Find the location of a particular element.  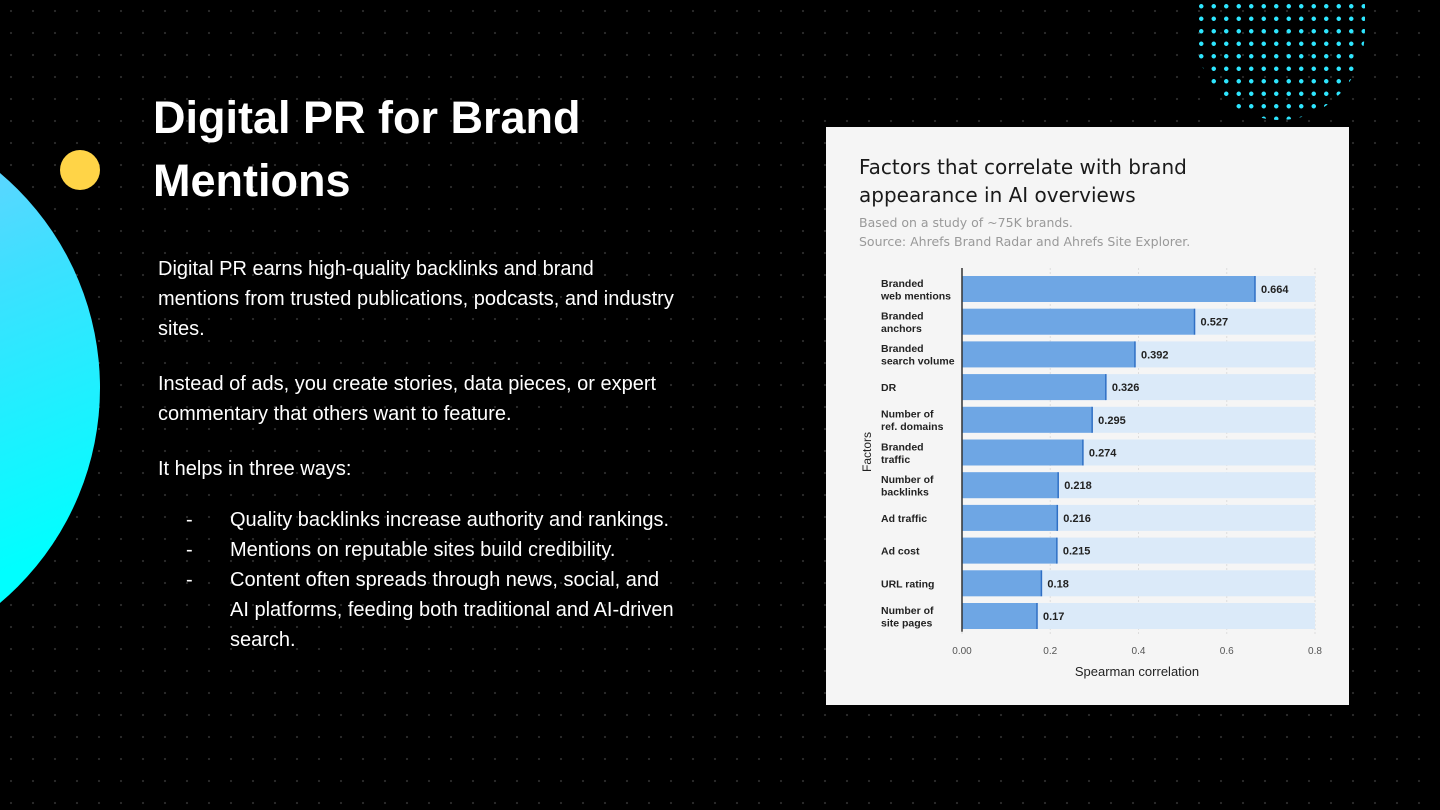

x-tick-label: 0.6 is located at coordinates (1227, 651).